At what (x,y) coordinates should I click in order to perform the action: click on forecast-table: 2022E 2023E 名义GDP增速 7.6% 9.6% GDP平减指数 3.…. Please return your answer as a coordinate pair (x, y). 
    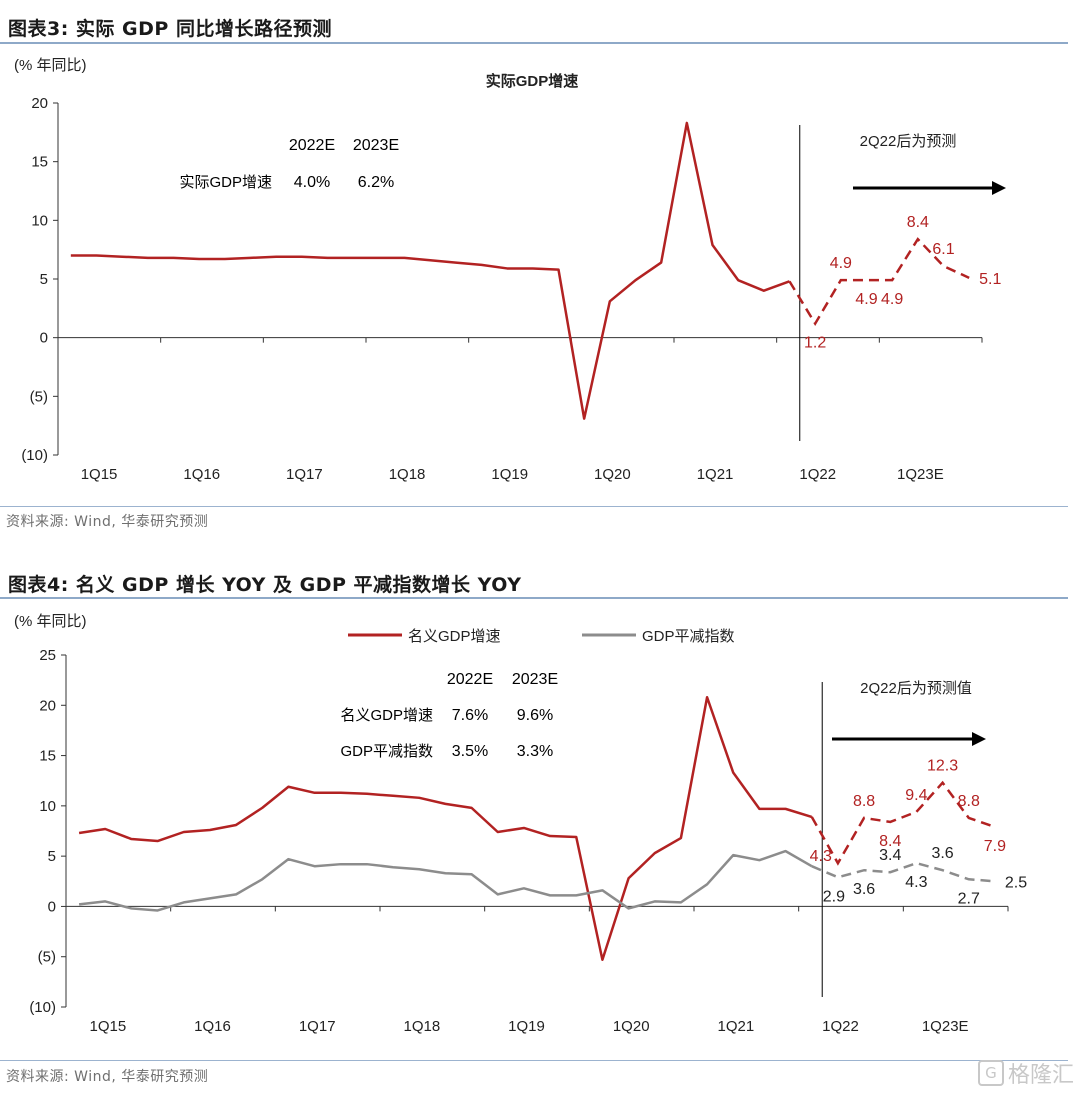
    Looking at the image, I should click on (449, 715).